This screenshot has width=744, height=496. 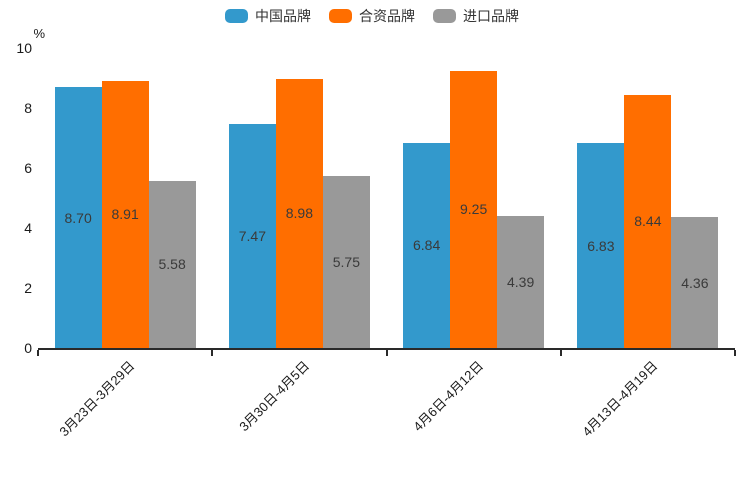 I want to click on bar-value-label: 9.25, so click(x=474, y=209).